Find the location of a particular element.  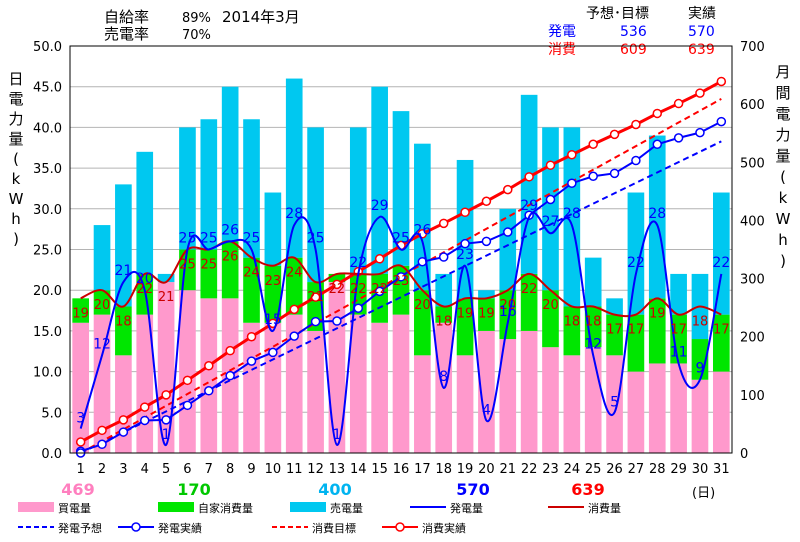

legend-item: 発電予想 is located at coordinates (60, 528).